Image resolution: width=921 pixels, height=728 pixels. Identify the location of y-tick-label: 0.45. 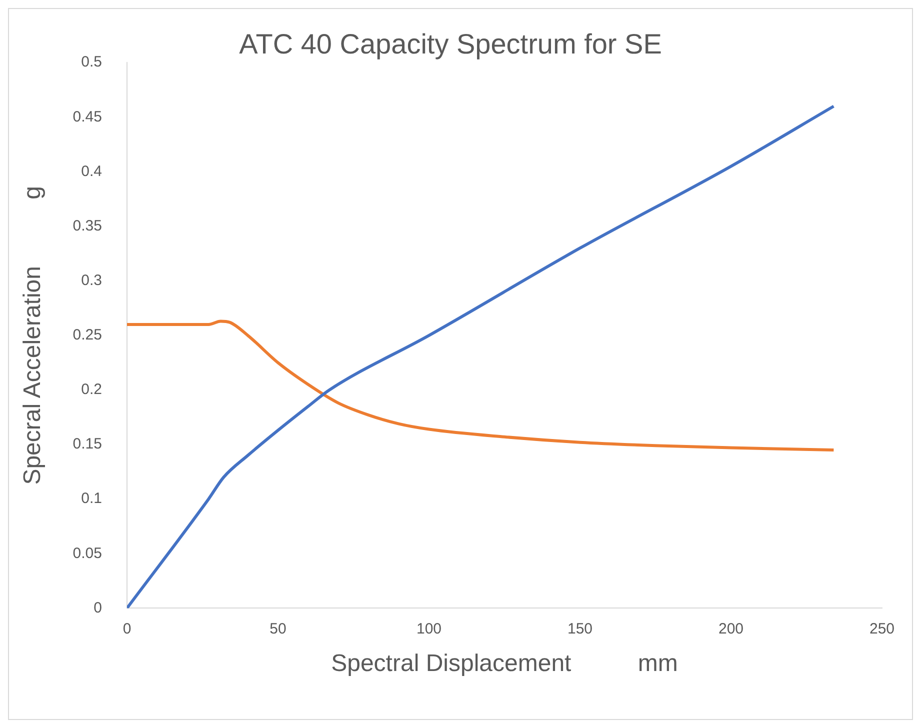
(87, 117).